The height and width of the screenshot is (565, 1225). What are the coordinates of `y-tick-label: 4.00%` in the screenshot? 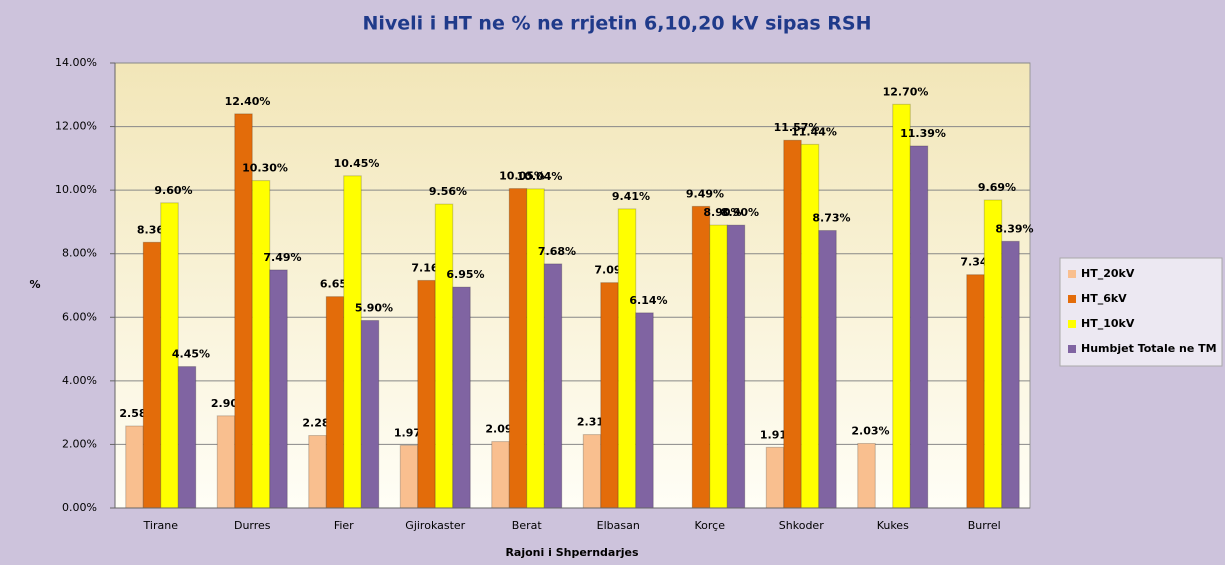 It's located at (79, 380).